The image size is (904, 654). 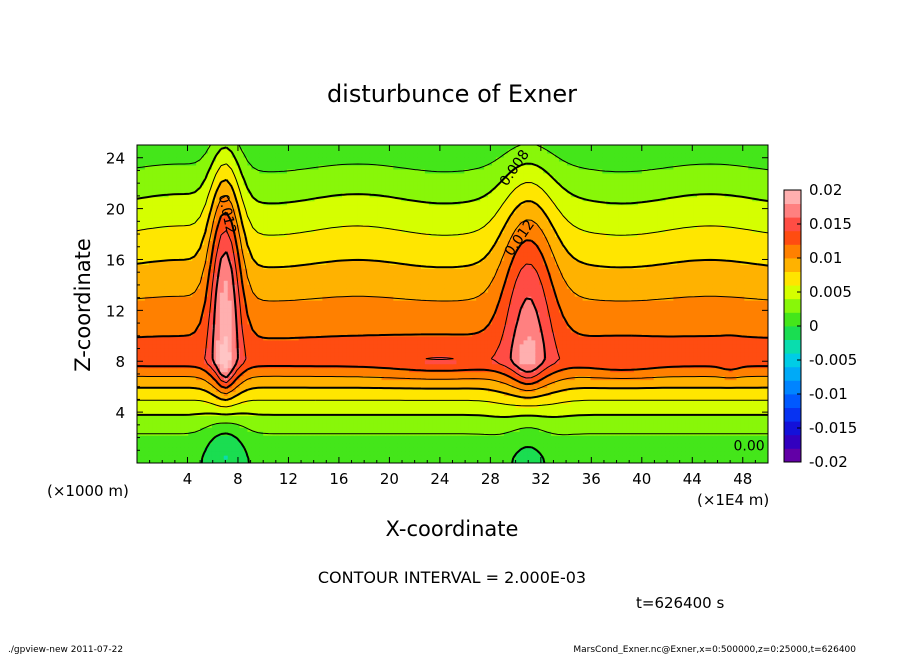 What do you see at coordinates (540, 479) in the screenshot?
I see `x-tick-label: 32` at bounding box center [540, 479].